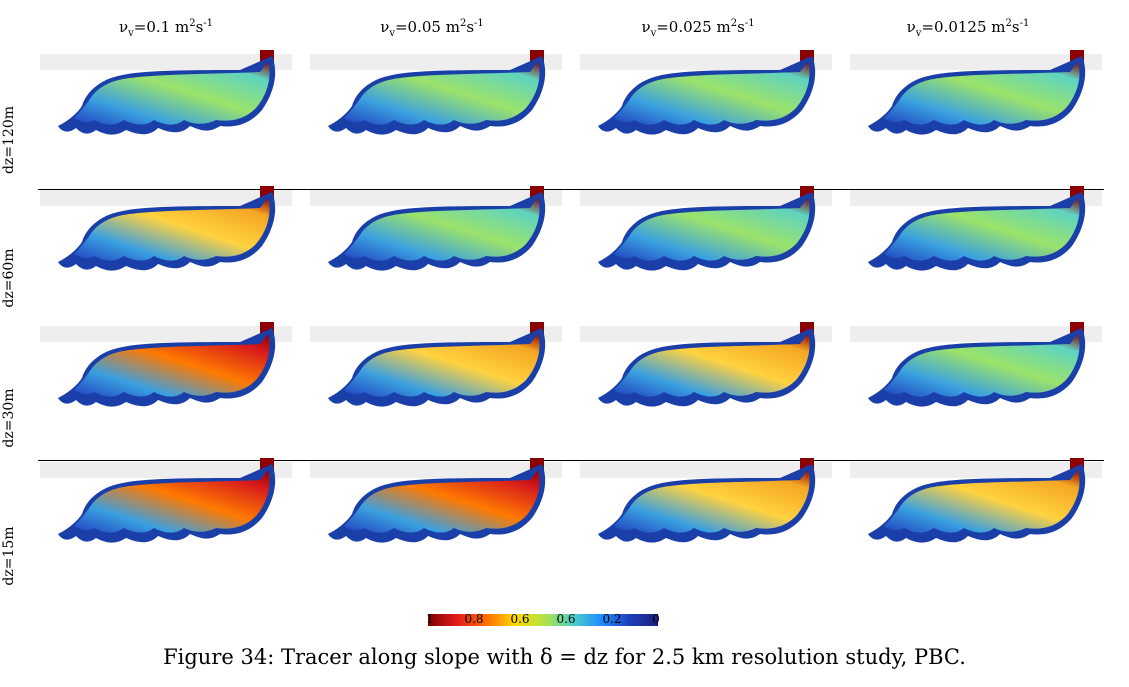 This screenshot has width=1129, height=687. I want to click on colorbar-gradient, so click(543, 620).